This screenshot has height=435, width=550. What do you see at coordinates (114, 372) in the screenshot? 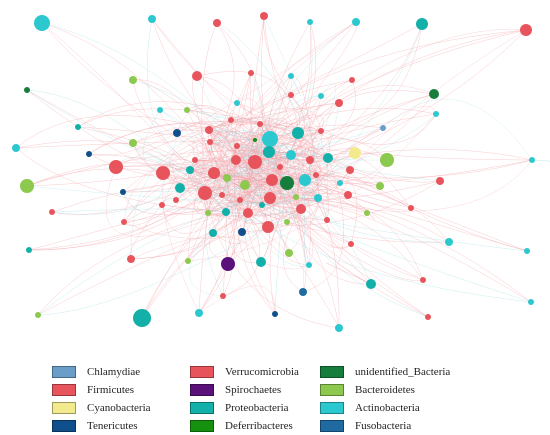
I see `legend-label: Chlamydiae` at bounding box center [114, 372].